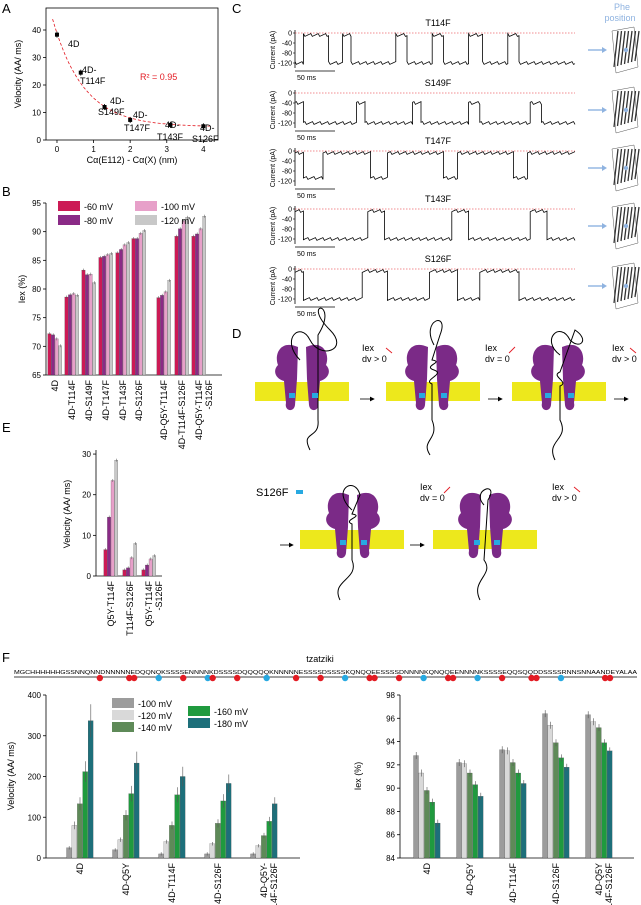 Image resolution: width=641 pixels, height=905 pixels. I want to click on panel-b-ytick-label: 85, so click(36, 260).